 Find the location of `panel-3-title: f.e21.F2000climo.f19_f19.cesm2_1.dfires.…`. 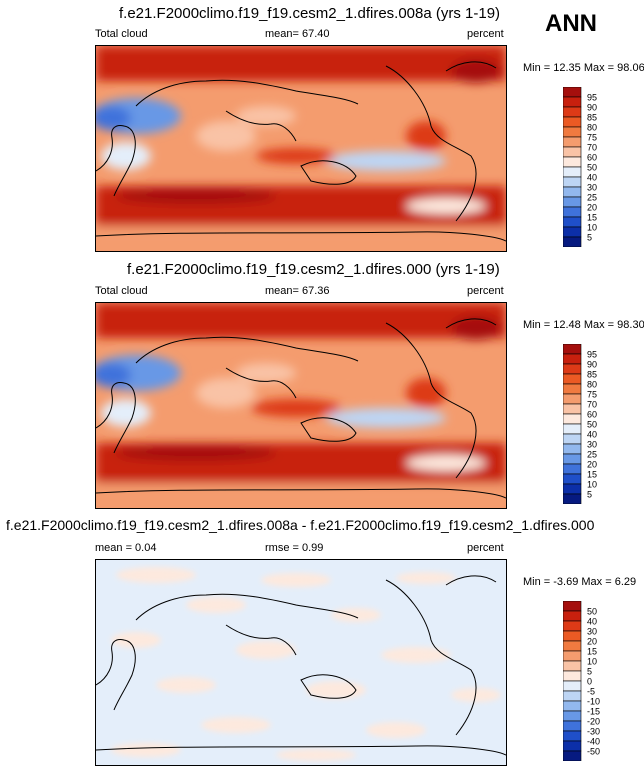

panel-3-title: f.e21.F2000climo.f19_f19.cesm2_1.dfires.… is located at coordinates (300, 525).